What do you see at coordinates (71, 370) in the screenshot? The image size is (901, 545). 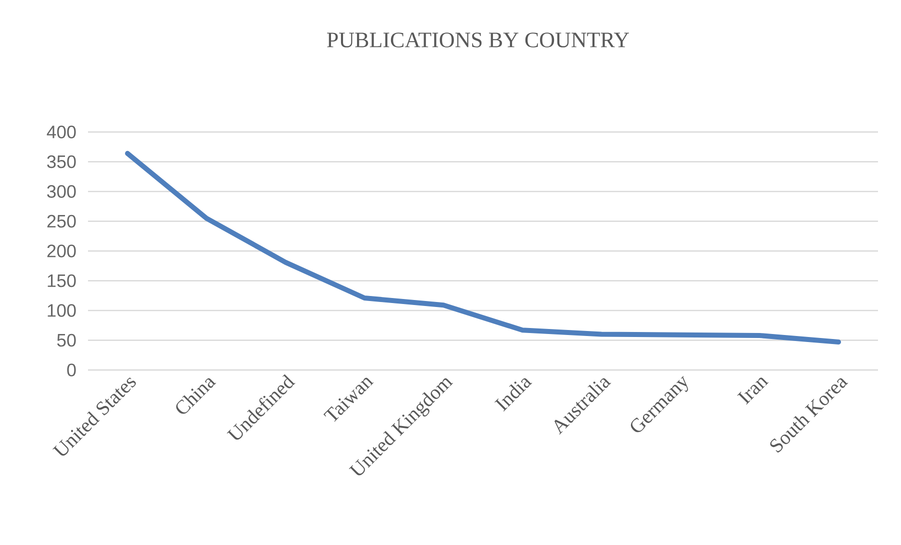 I see `y-tick-label: 0` at bounding box center [71, 370].